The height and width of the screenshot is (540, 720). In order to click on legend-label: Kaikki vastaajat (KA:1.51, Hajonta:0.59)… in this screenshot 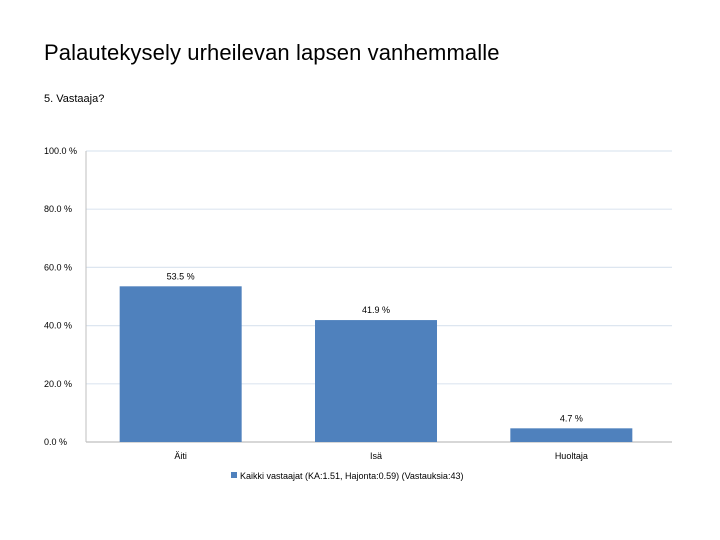, I will do `click(351, 476)`.